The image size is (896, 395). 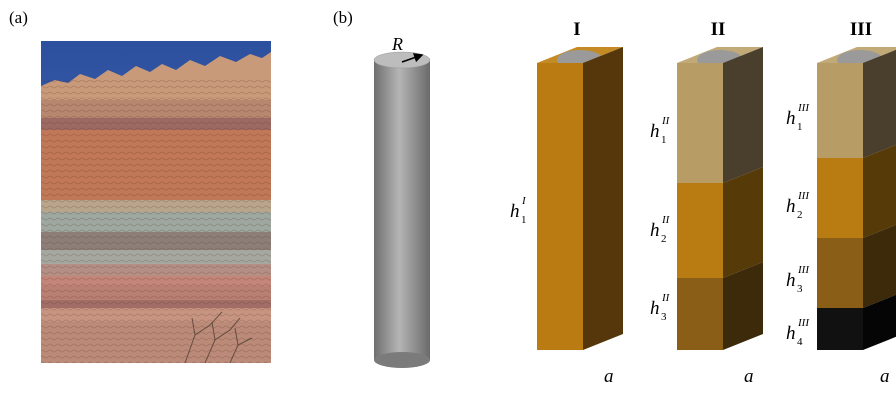 I want to click on column-III-layer-1-label: h III 1, so click(x=797, y=117).